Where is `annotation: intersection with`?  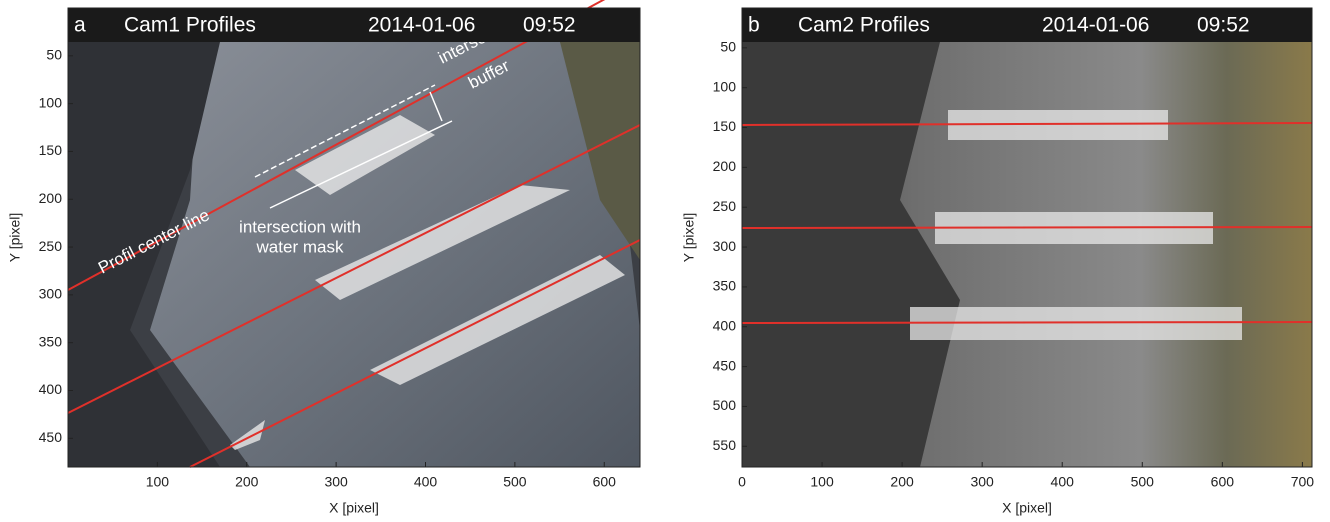
annotation: intersection with is located at coordinates (300, 226).